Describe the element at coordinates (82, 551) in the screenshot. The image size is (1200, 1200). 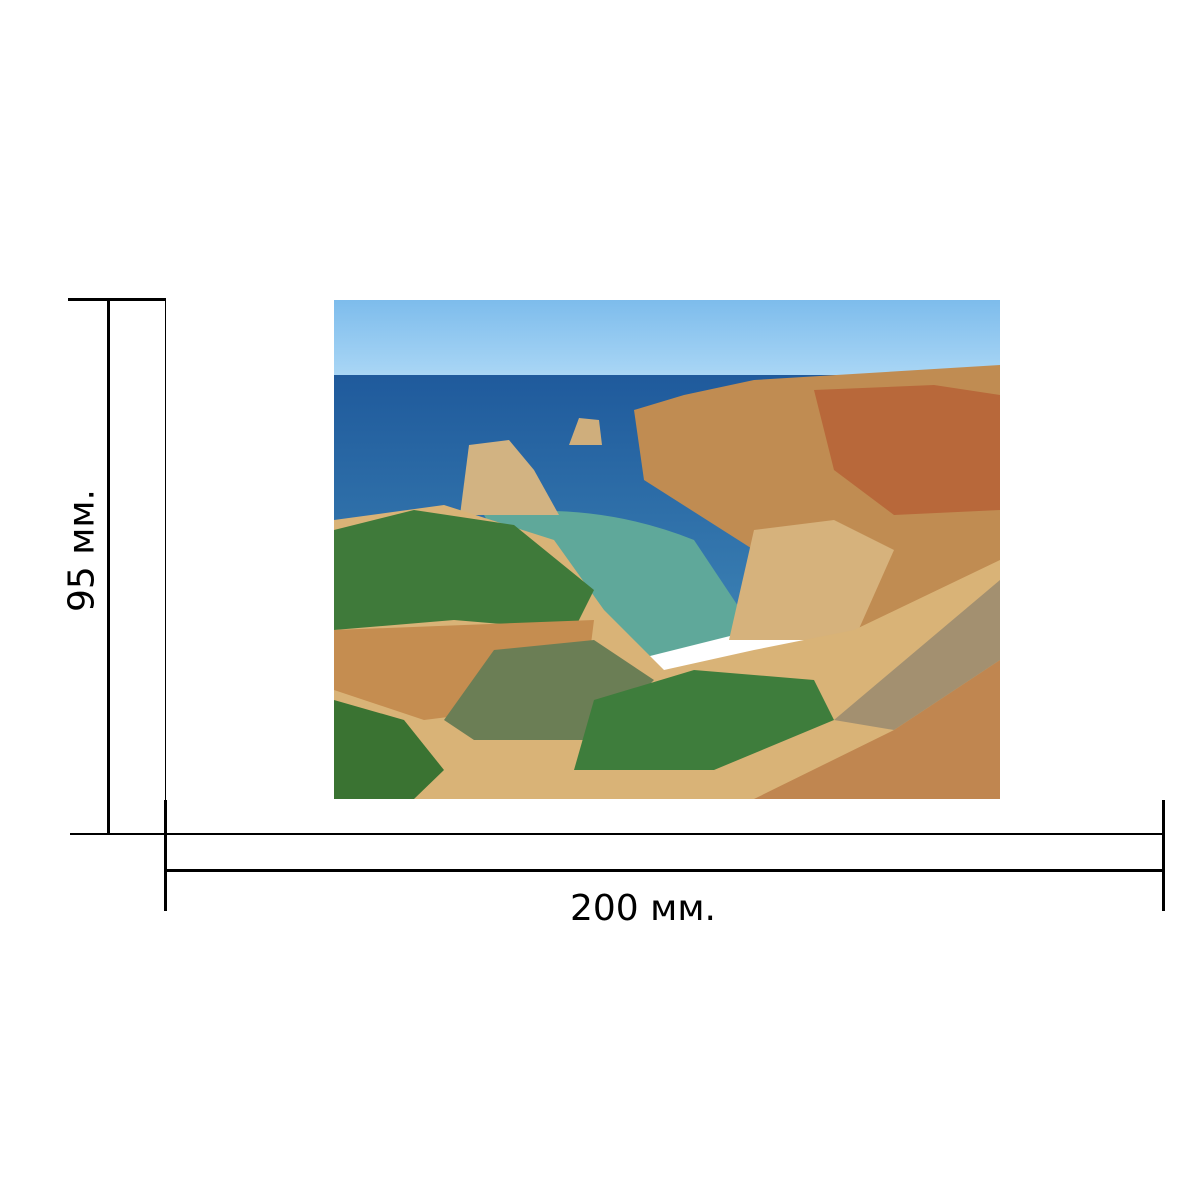
I see `height-label: 95 мм.` at that location.